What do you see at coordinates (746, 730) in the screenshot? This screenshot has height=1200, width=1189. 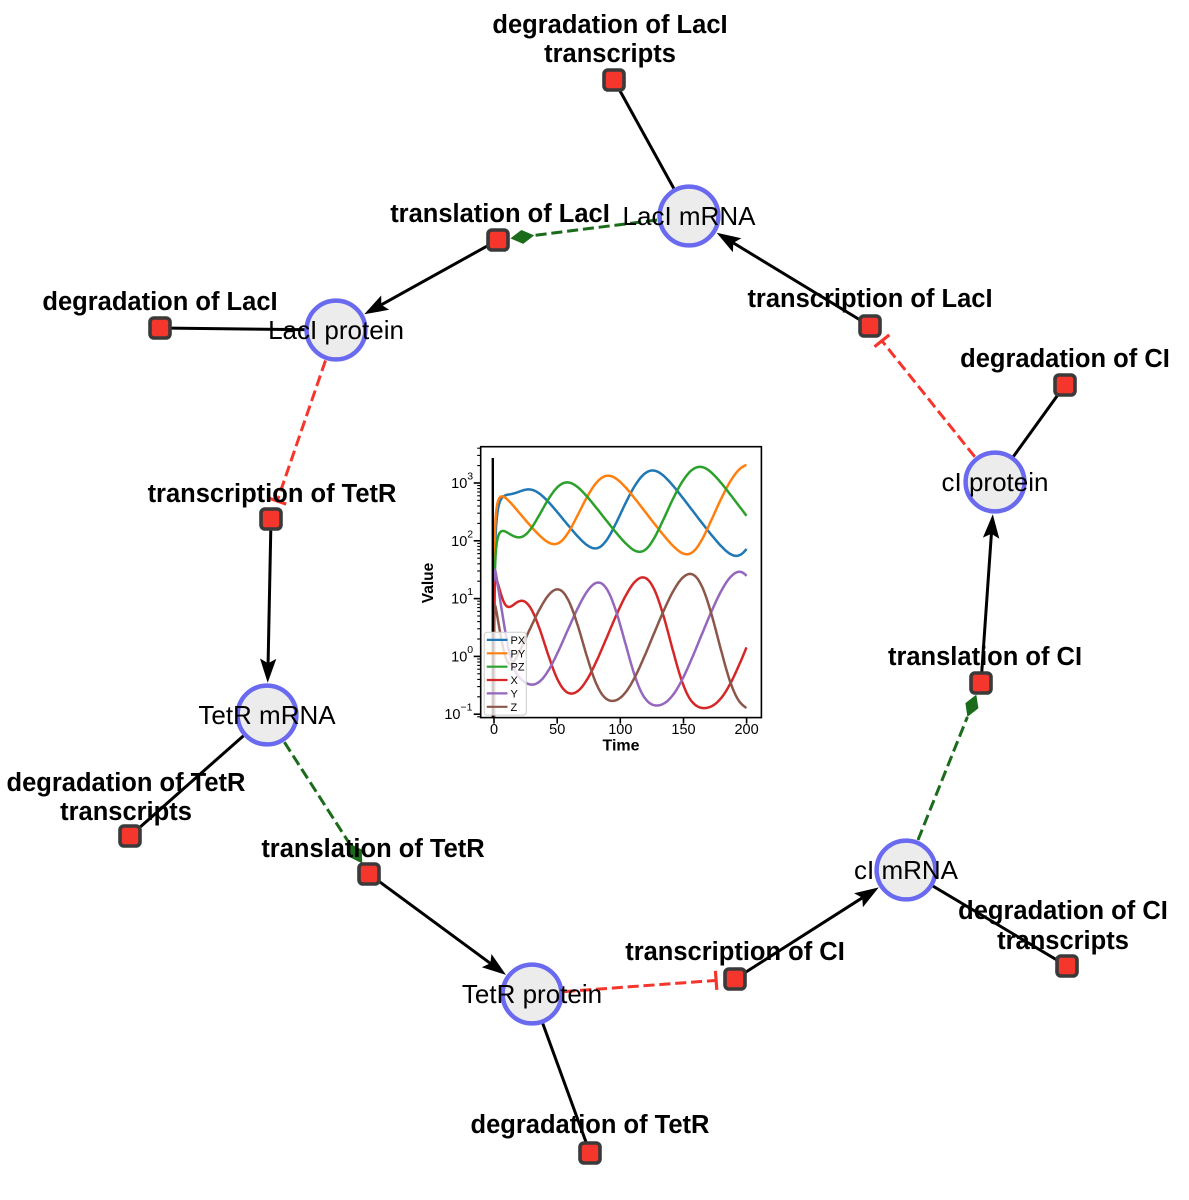 I see `svg-text: 200` at bounding box center [746, 730].